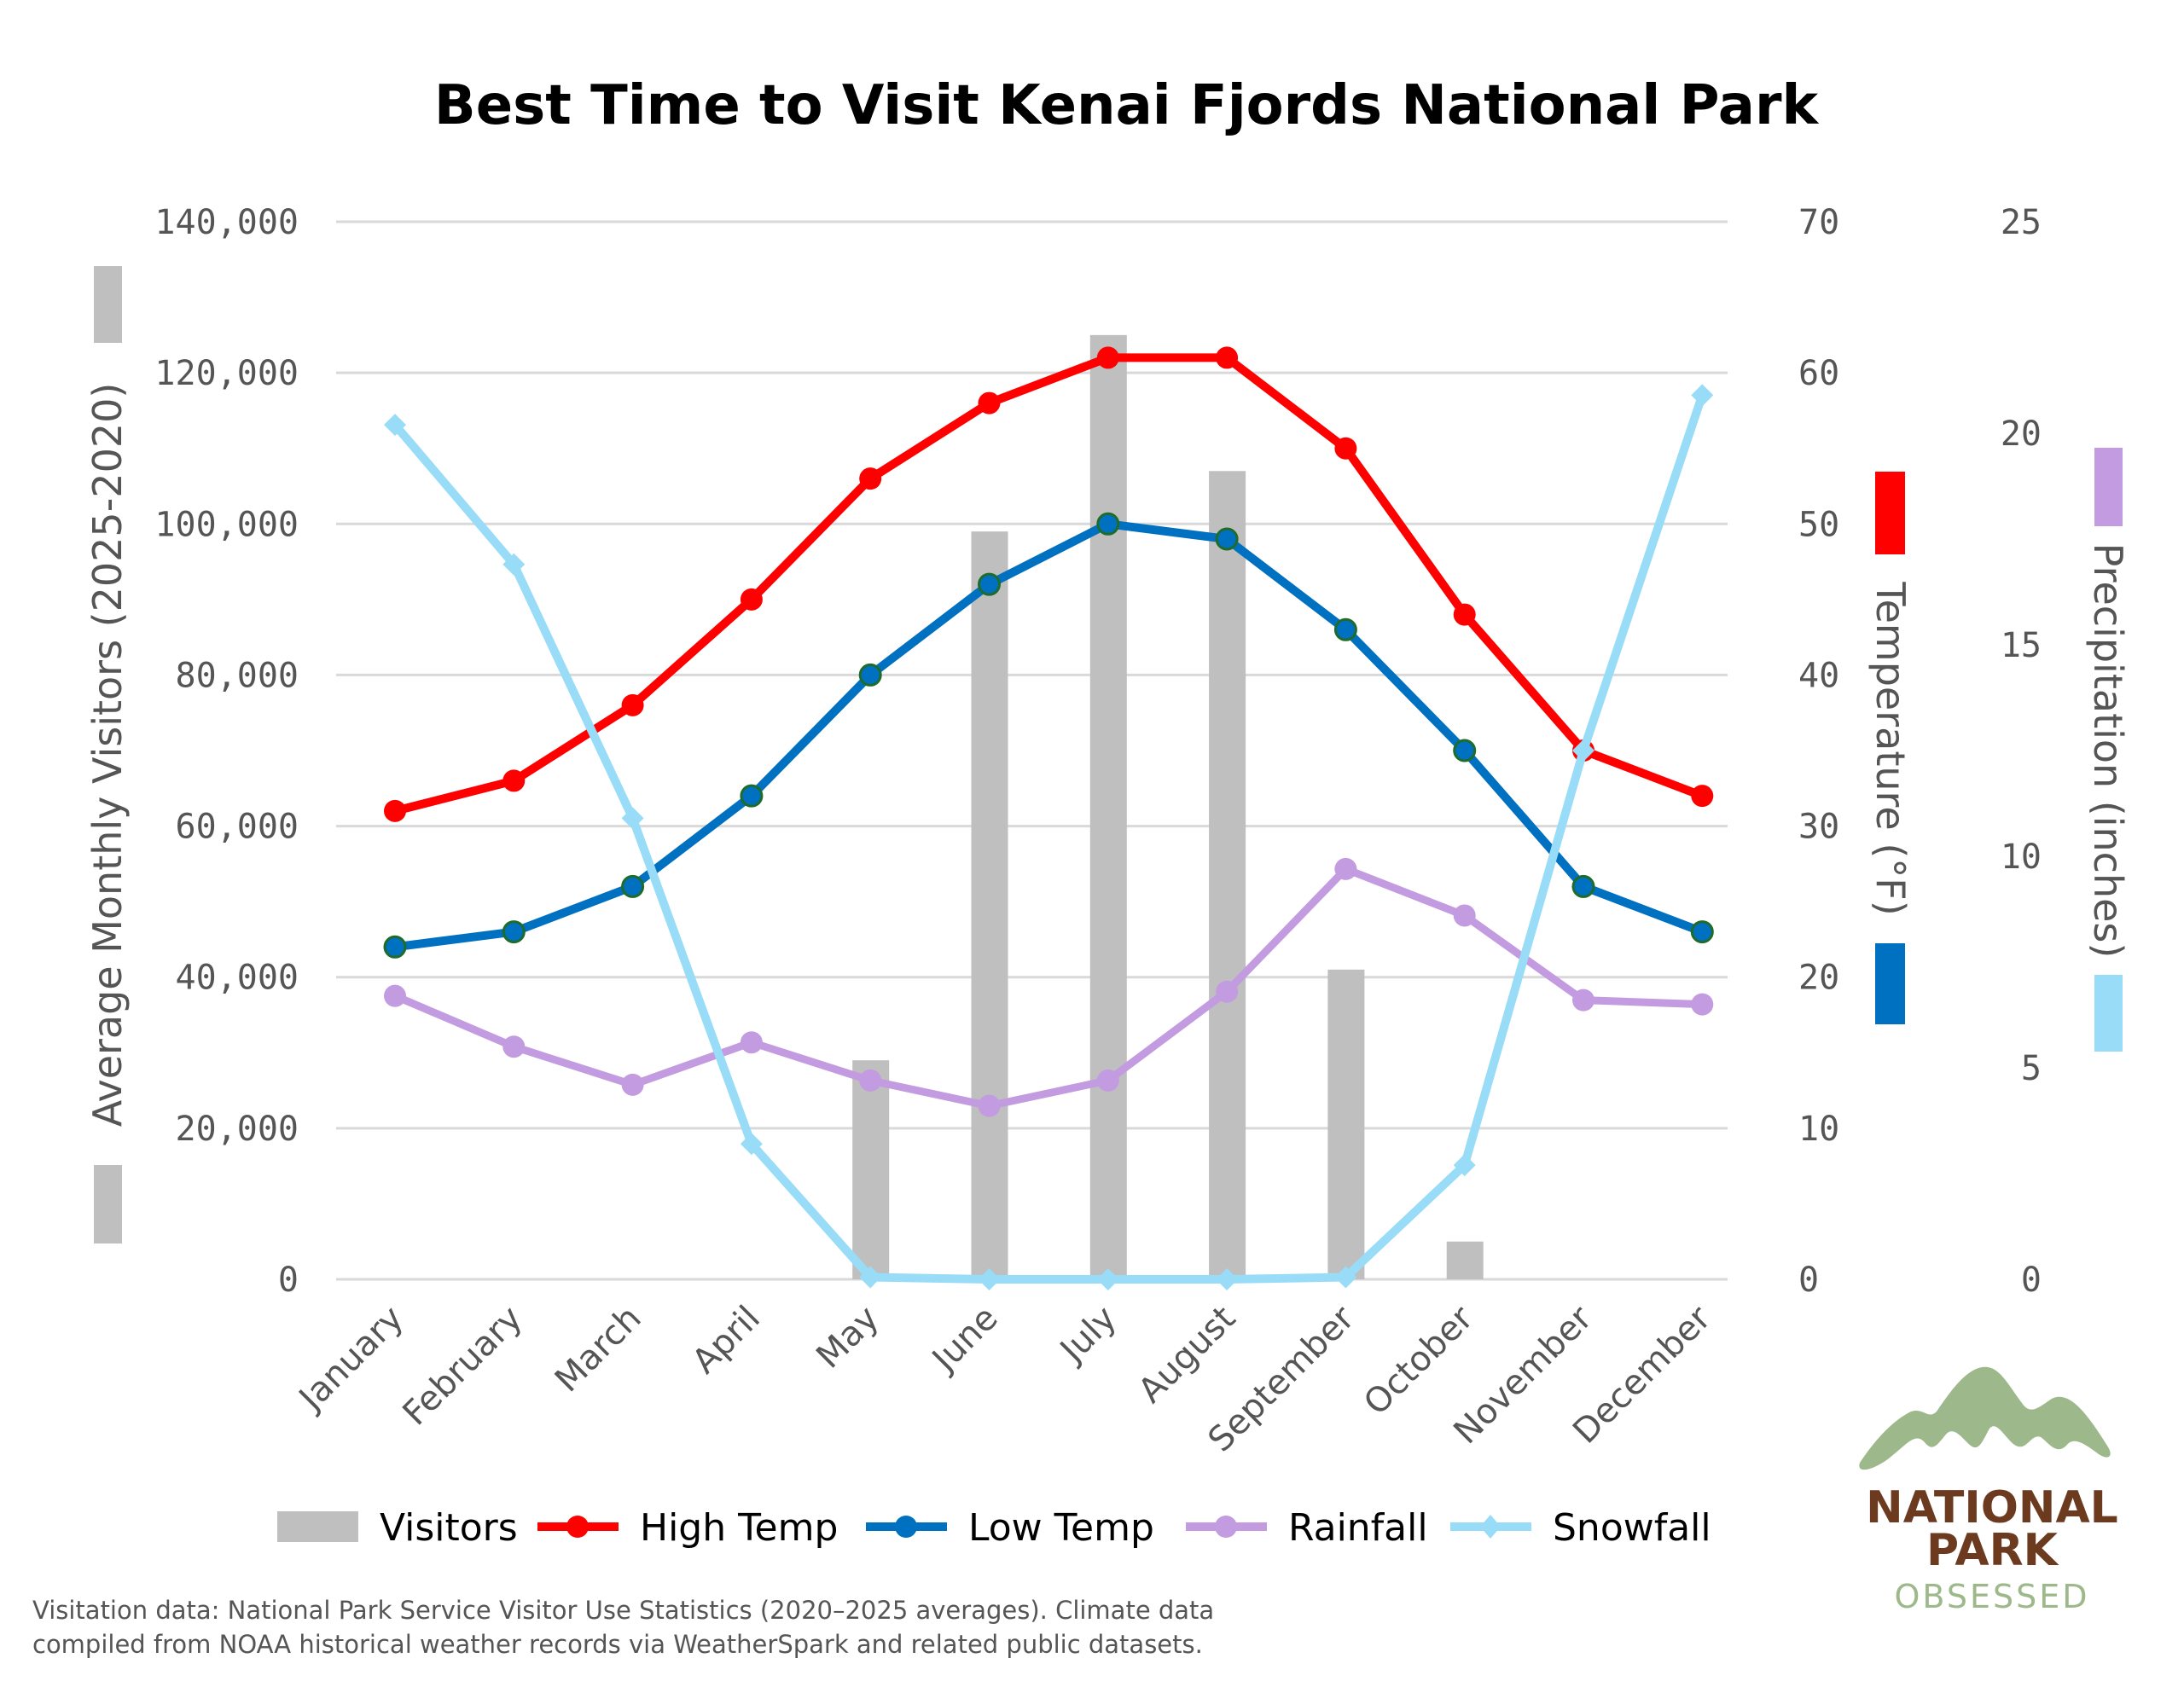 The width and height of the screenshot is (2184, 1687). What do you see at coordinates (108, 304) in the screenshot?
I see `visitors-axis-marker-top` at bounding box center [108, 304].